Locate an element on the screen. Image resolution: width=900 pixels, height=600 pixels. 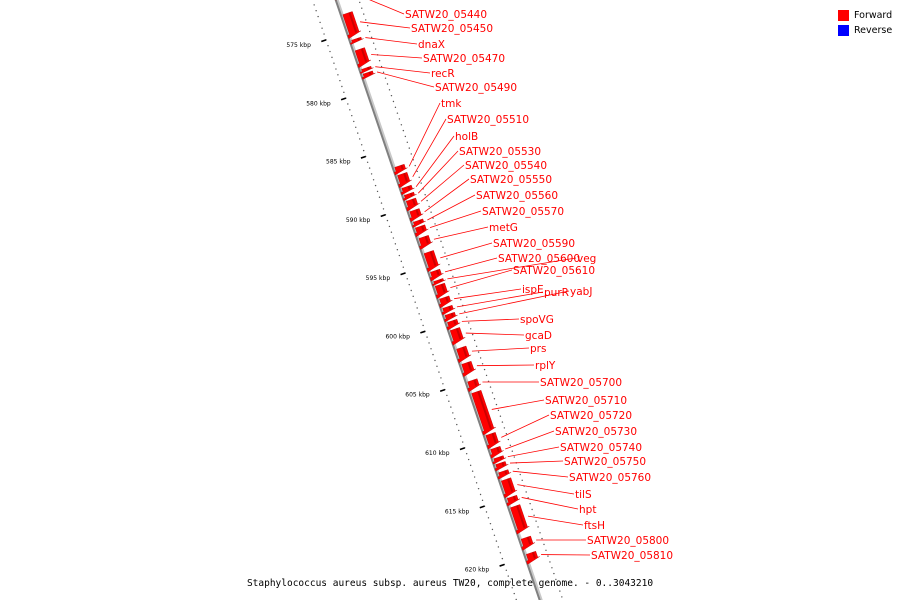
gene-label: metG is located at coordinates (503, 228).